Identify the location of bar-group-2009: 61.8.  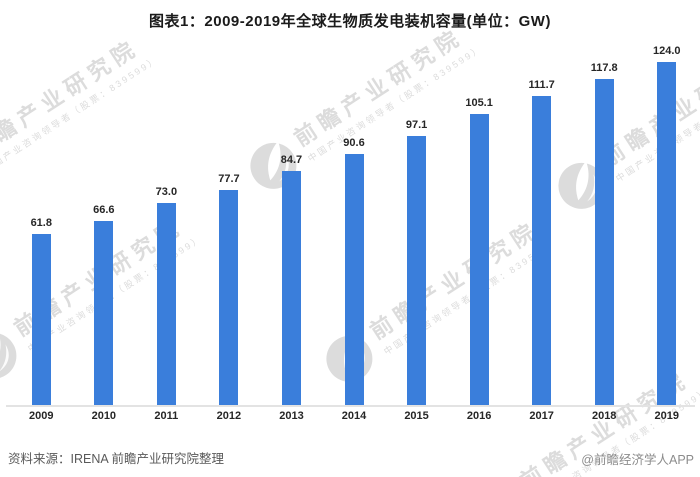
(41, 222).